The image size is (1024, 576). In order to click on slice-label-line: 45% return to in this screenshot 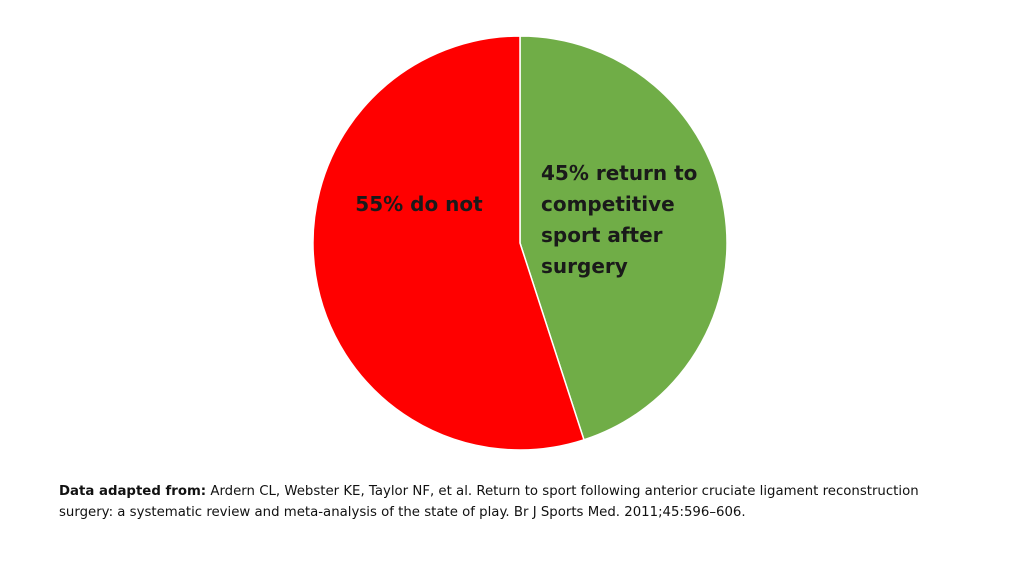, I will do `click(619, 173)`.